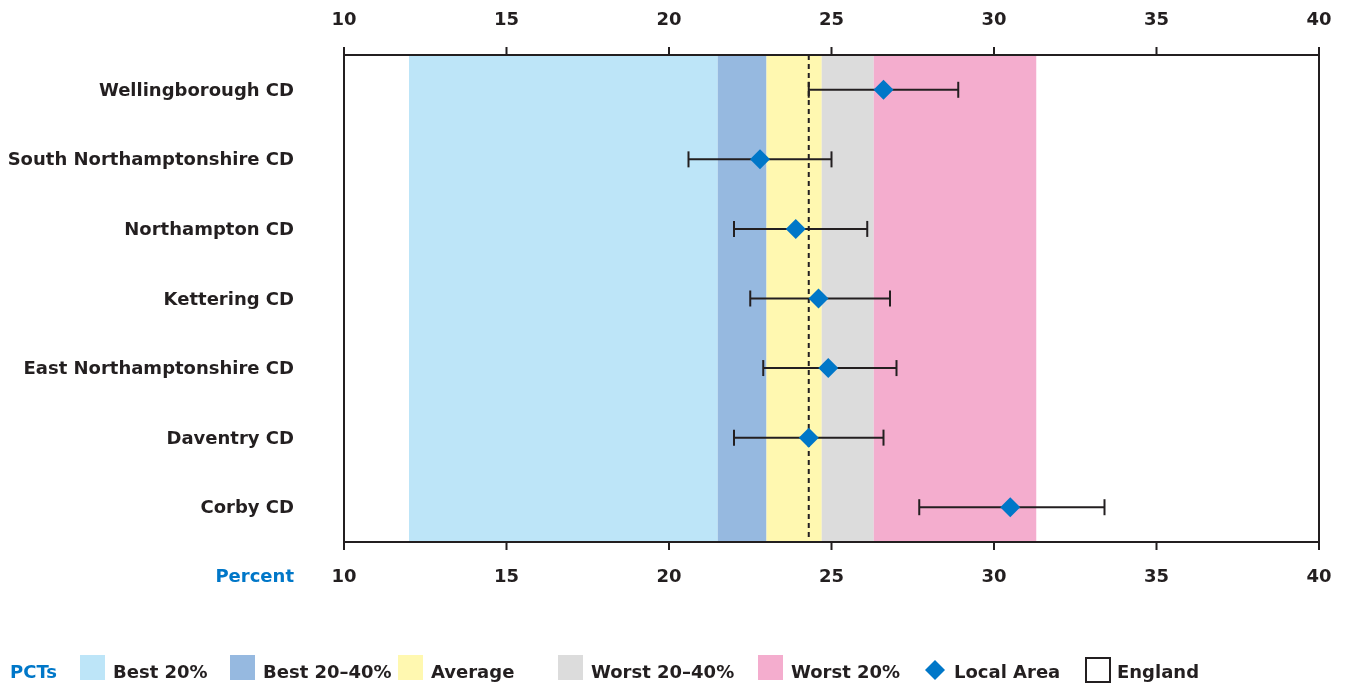  Describe the element at coordinates (506, 575) in the screenshot. I see `x-tick-label: 15` at that location.